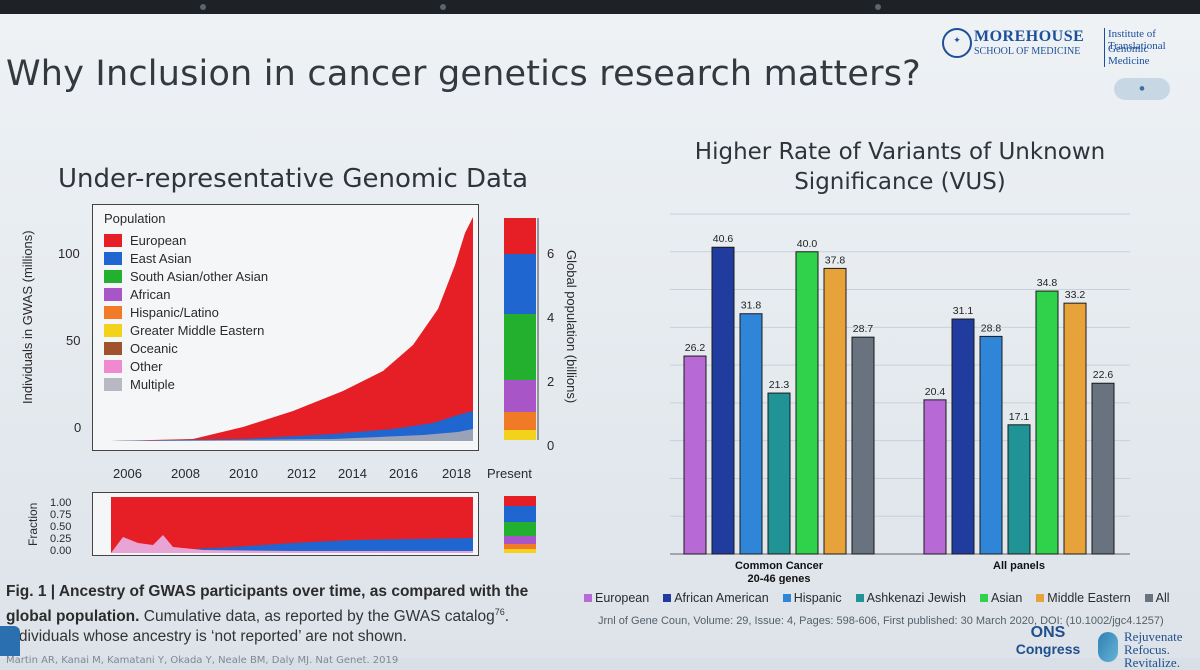 This screenshot has height=670, width=1200. Describe the element at coordinates (721, 598) in the screenshot. I see `vus-legend-label: African American` at that location.